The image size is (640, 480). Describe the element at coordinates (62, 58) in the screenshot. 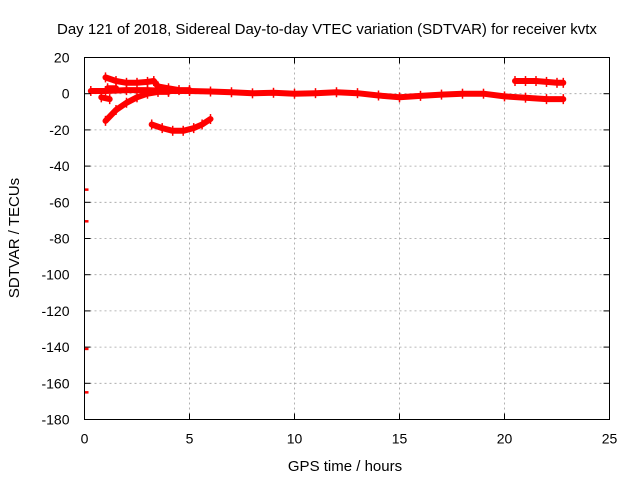

I see `y-tick-label: 20` at that location.